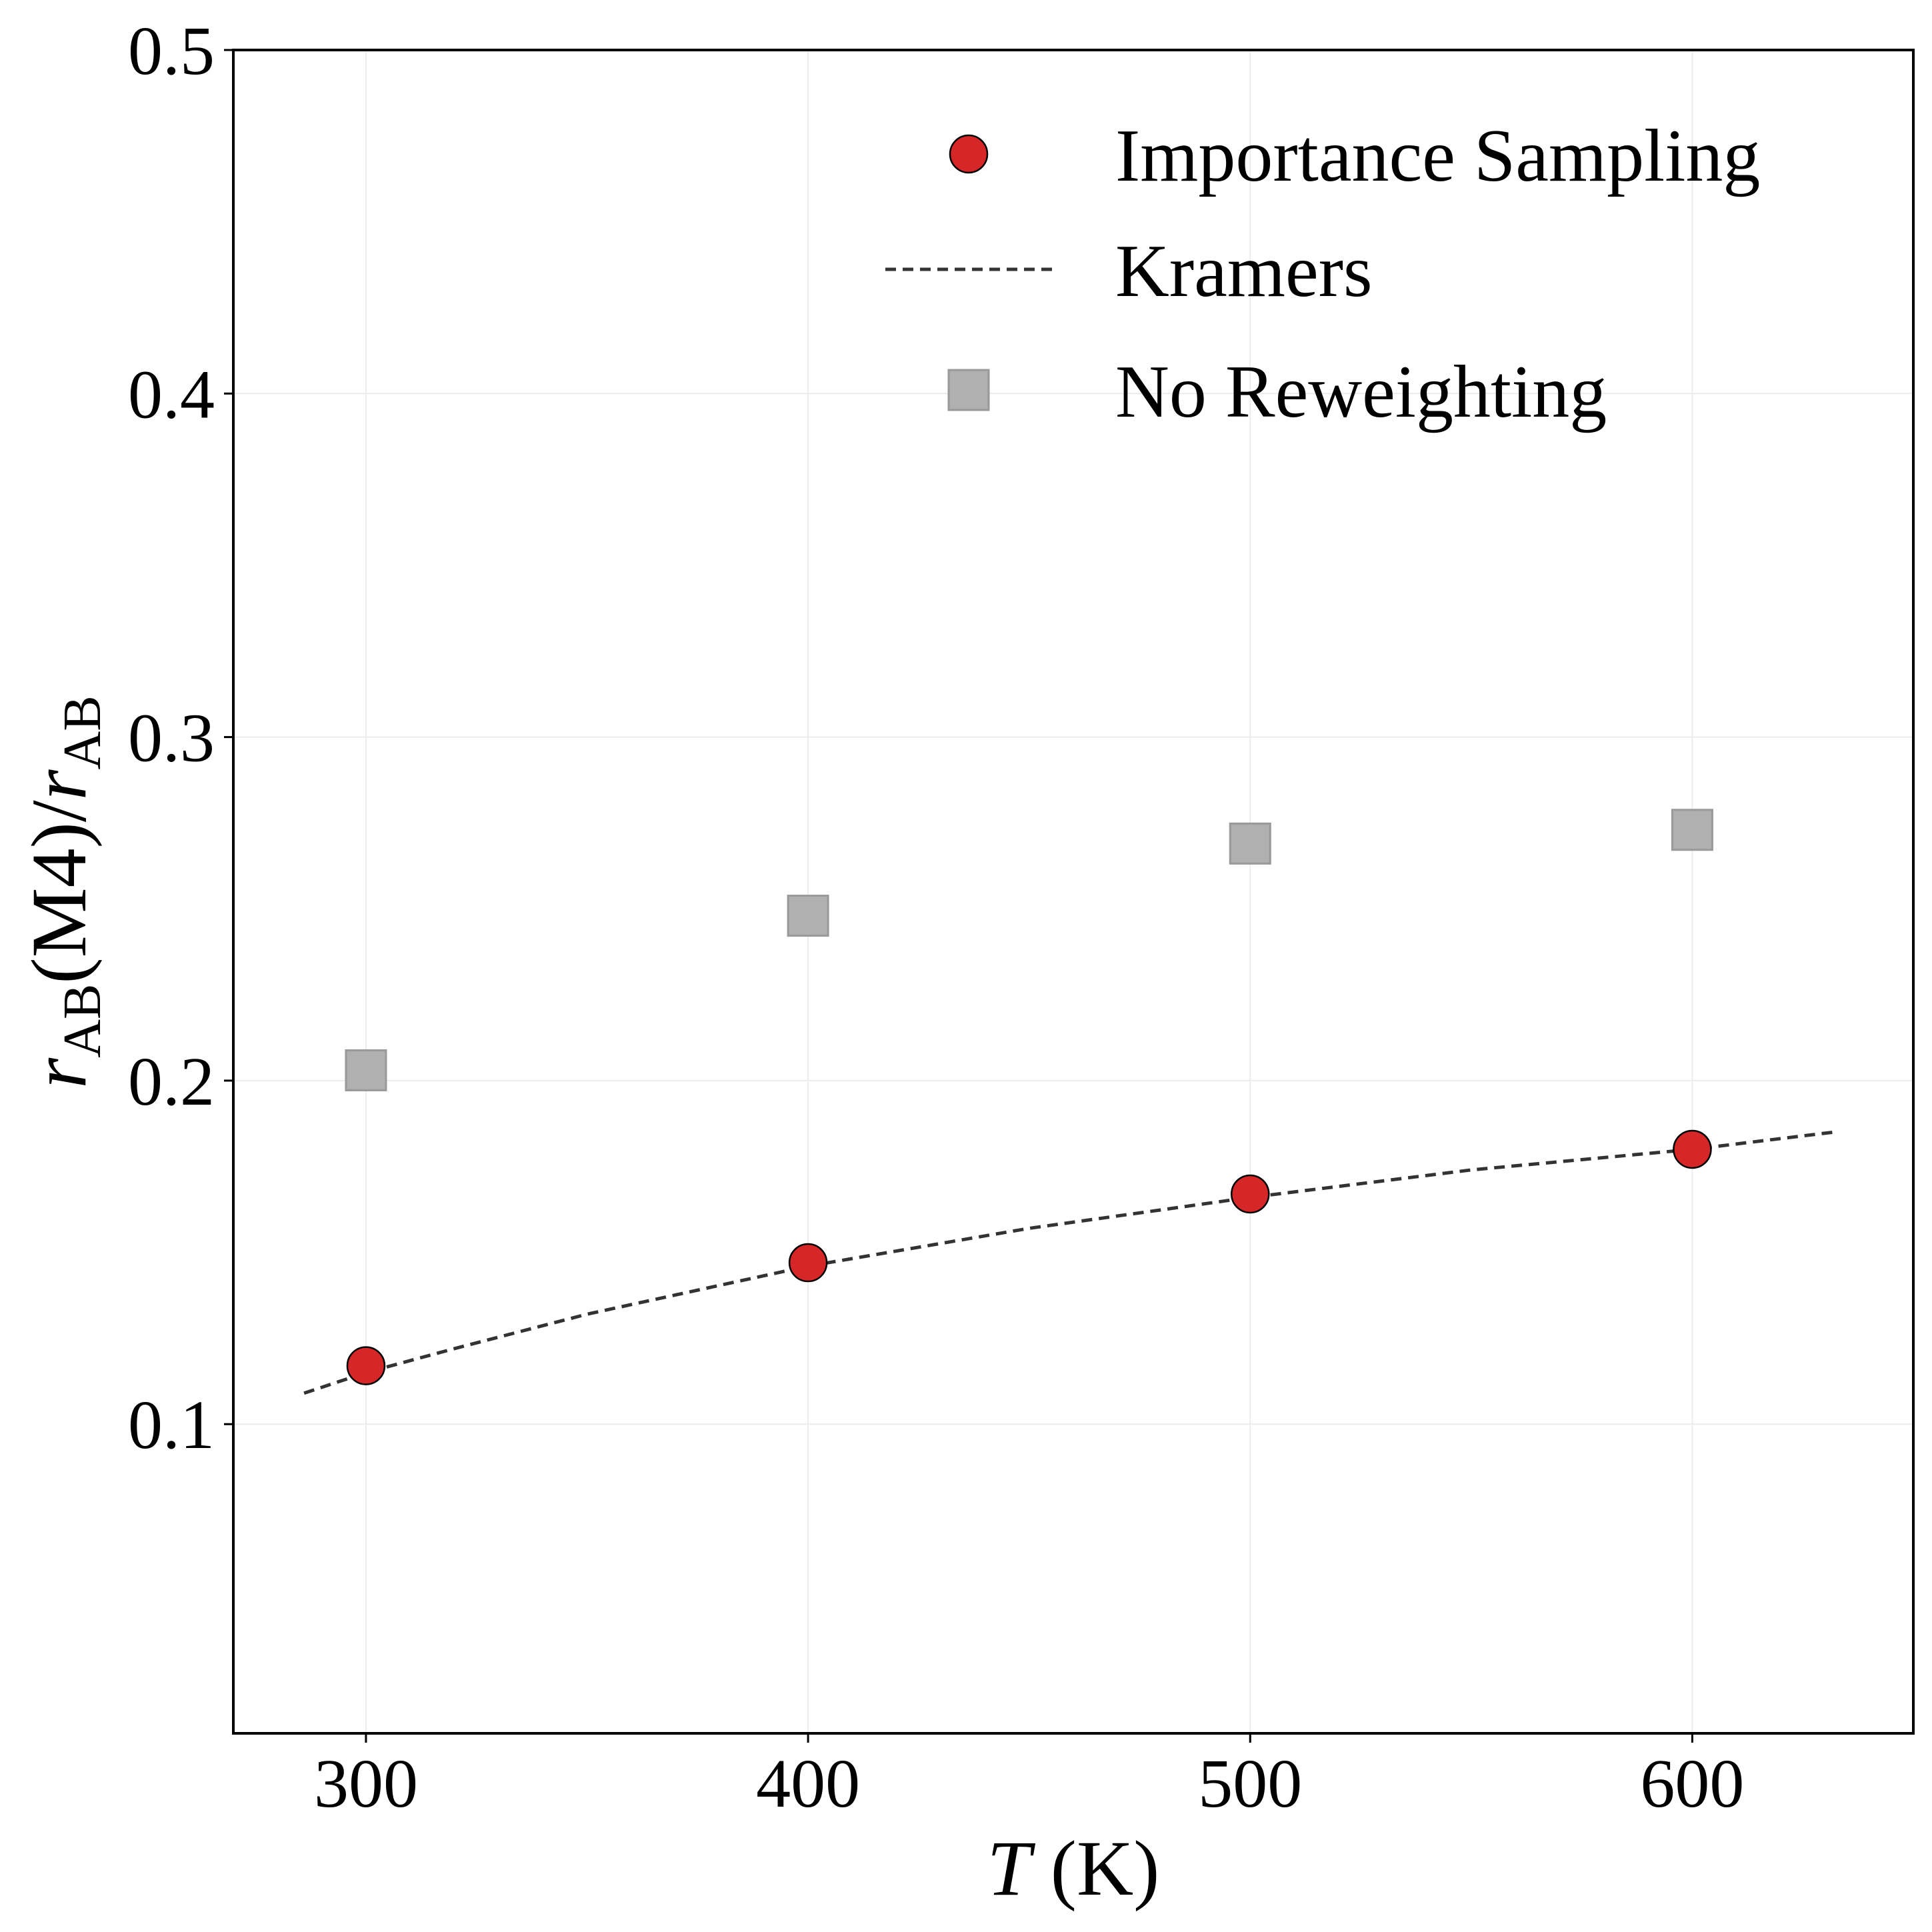 Image resolution: width=1932 pixels, height=1932 pixels. I want to click on legend-label-no-reweighting: No Reweighting, so click(1361, 392).